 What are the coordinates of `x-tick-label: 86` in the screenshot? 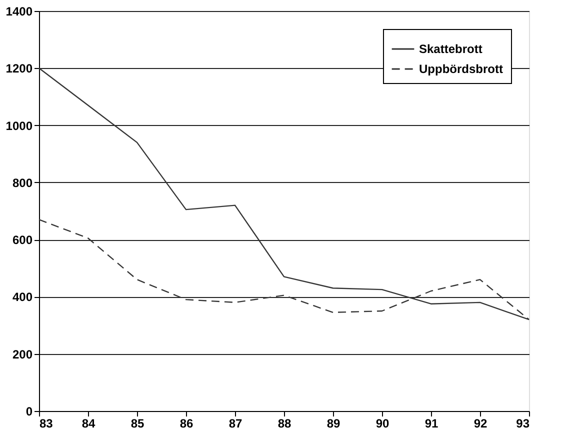 It's located at (187, 423).